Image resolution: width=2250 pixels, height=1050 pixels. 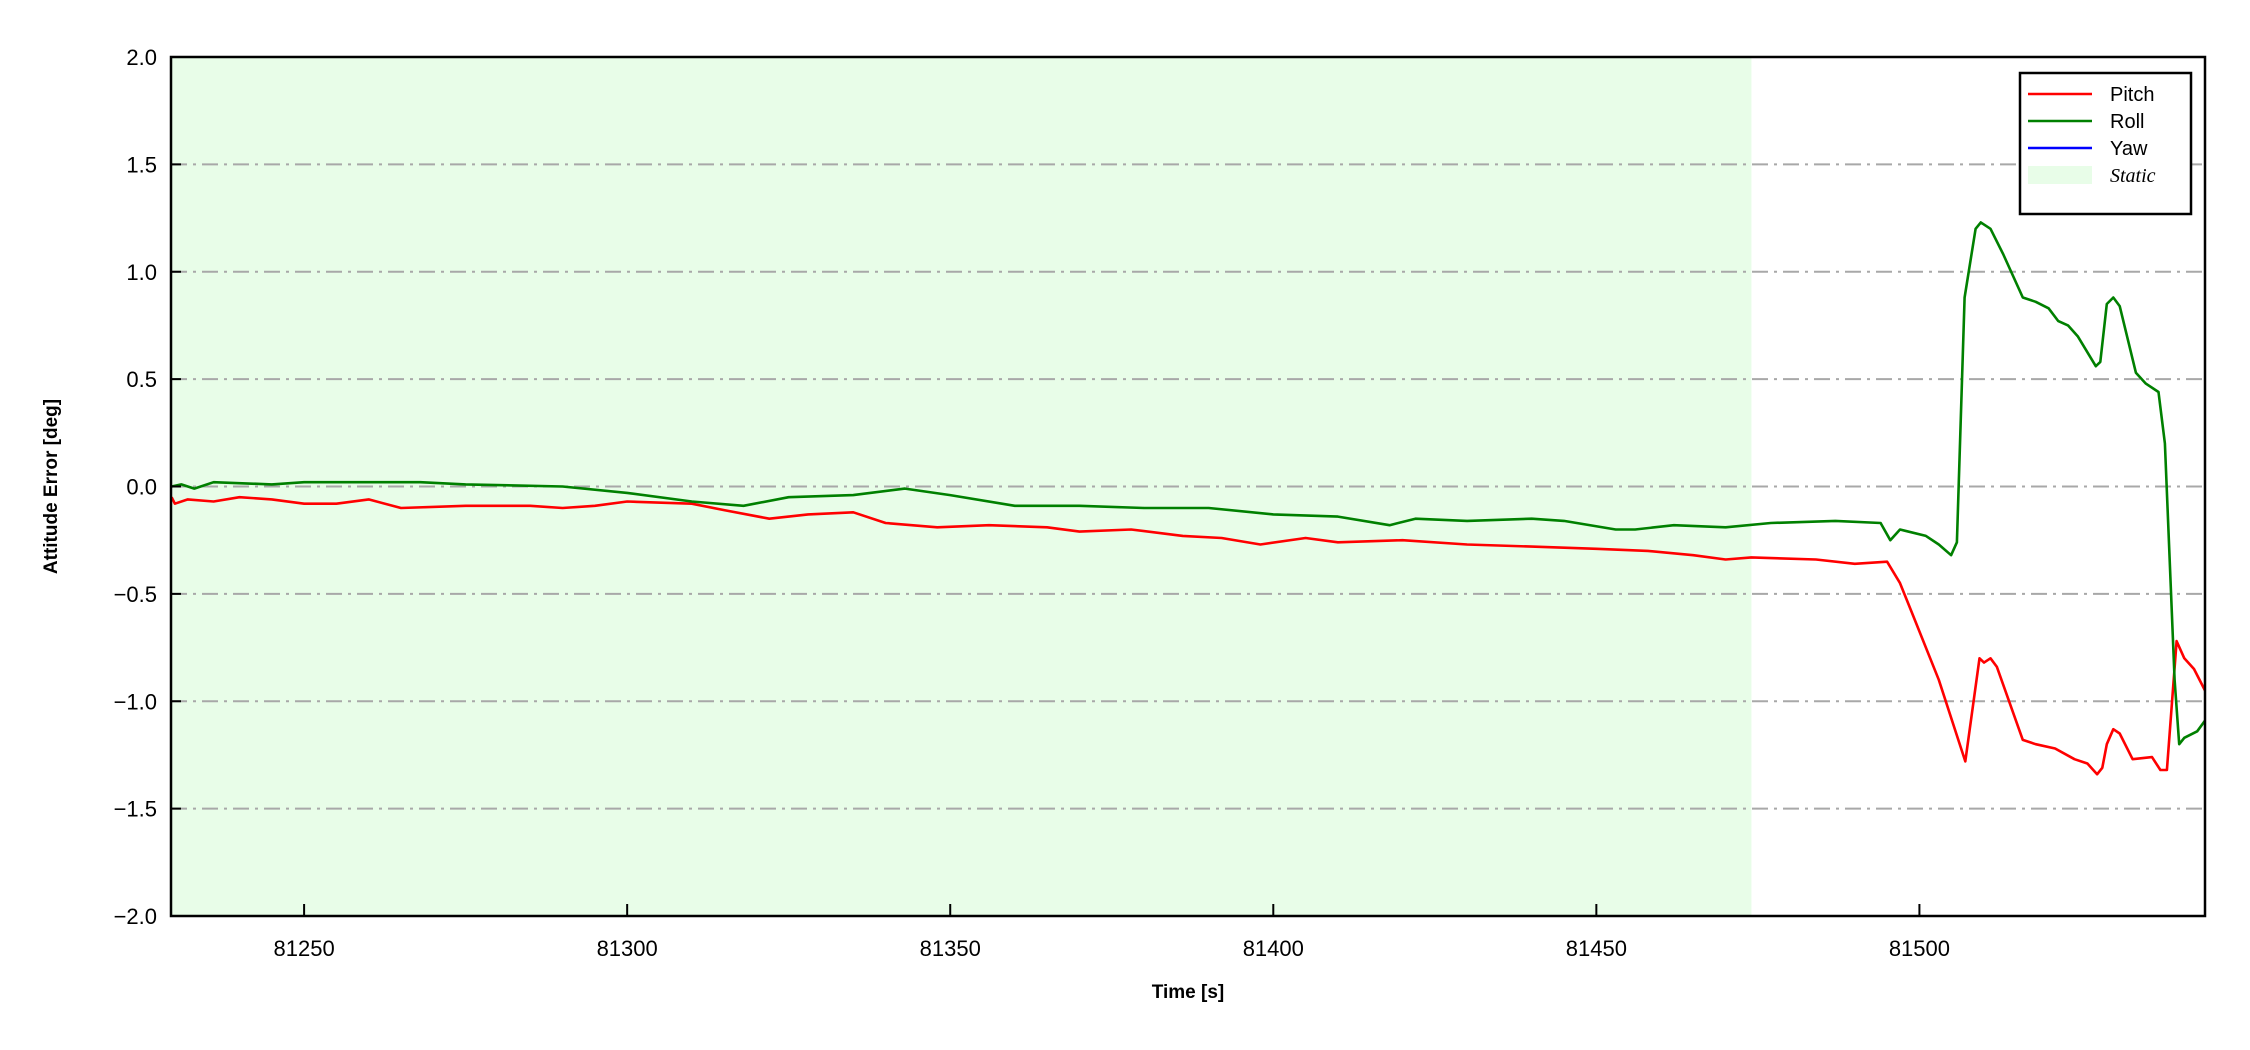 What do you see at coordinates (1919, 948) in the screenshot?
I see `x-tick-label: 81500` at bounding box center [1919, 948].